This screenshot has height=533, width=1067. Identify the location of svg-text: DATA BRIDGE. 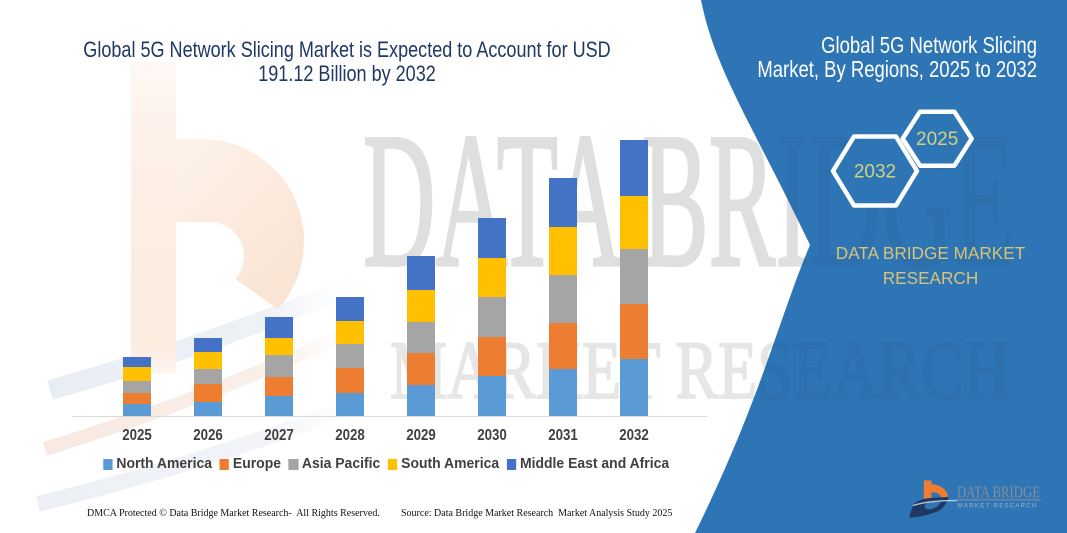
(998, 492).